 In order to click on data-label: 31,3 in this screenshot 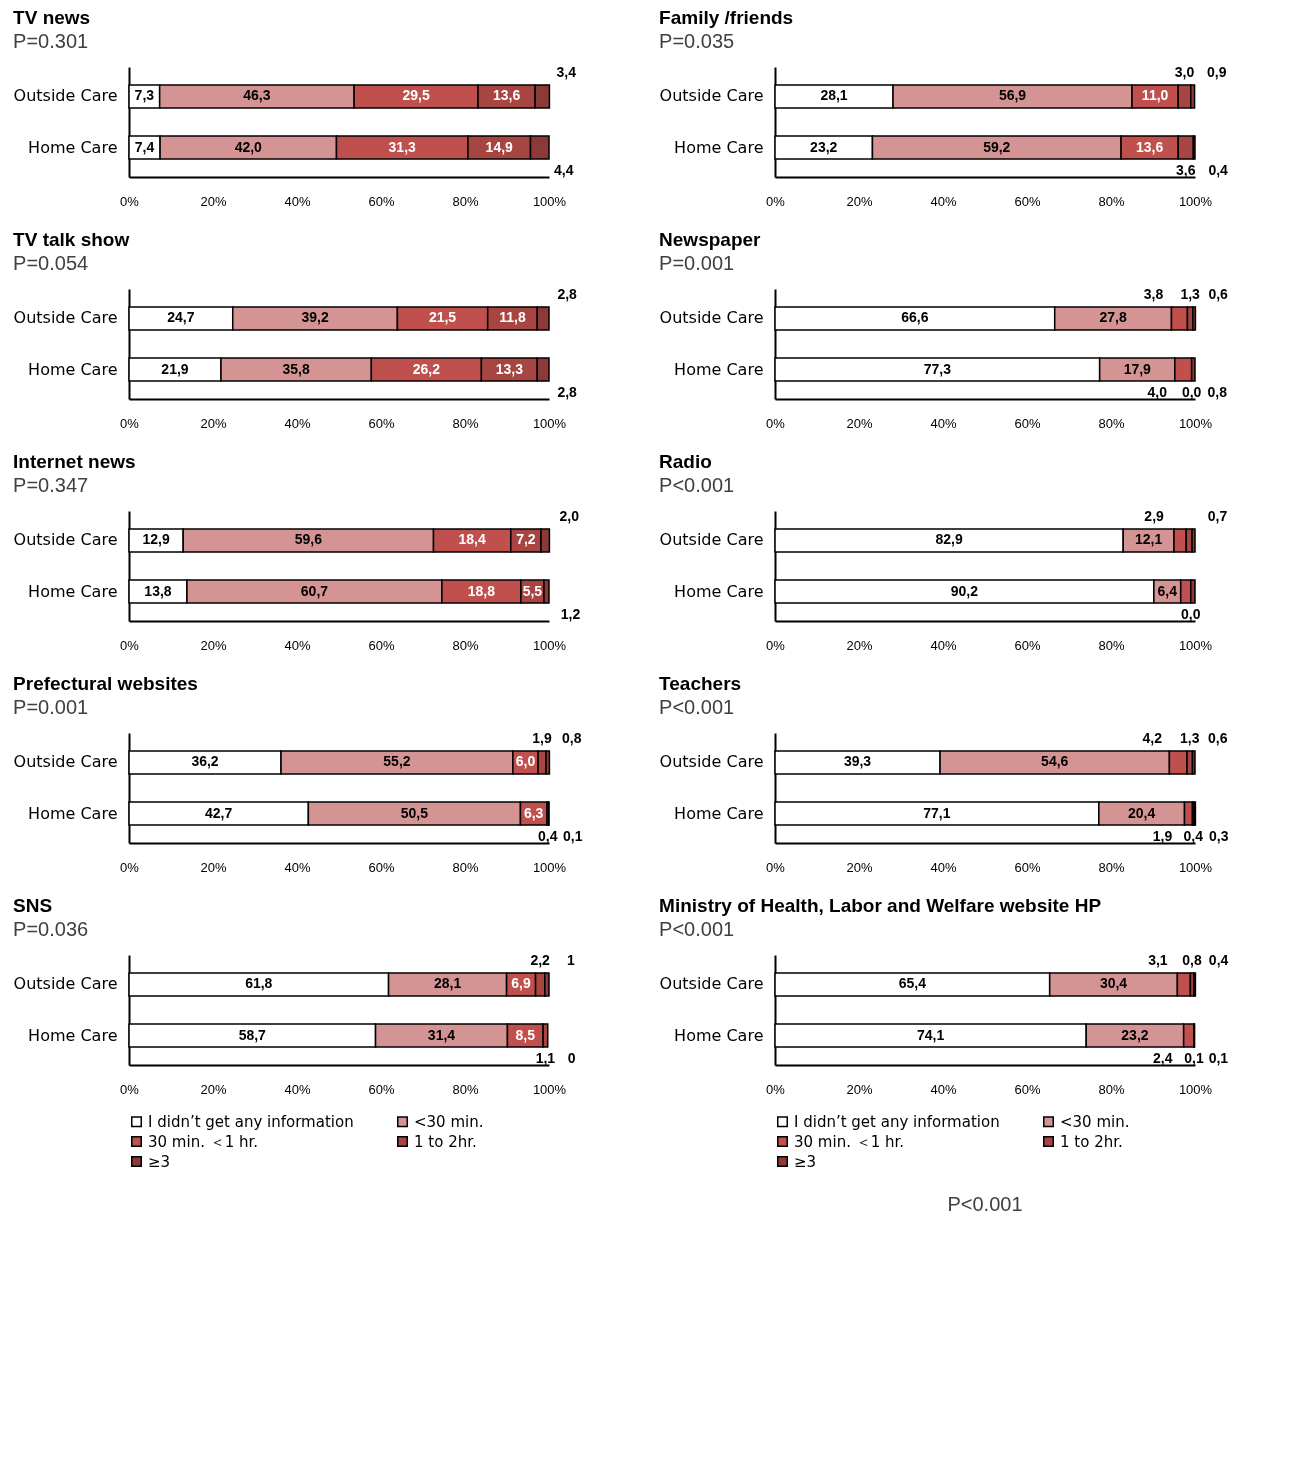, I will do `click(402, 146)`.